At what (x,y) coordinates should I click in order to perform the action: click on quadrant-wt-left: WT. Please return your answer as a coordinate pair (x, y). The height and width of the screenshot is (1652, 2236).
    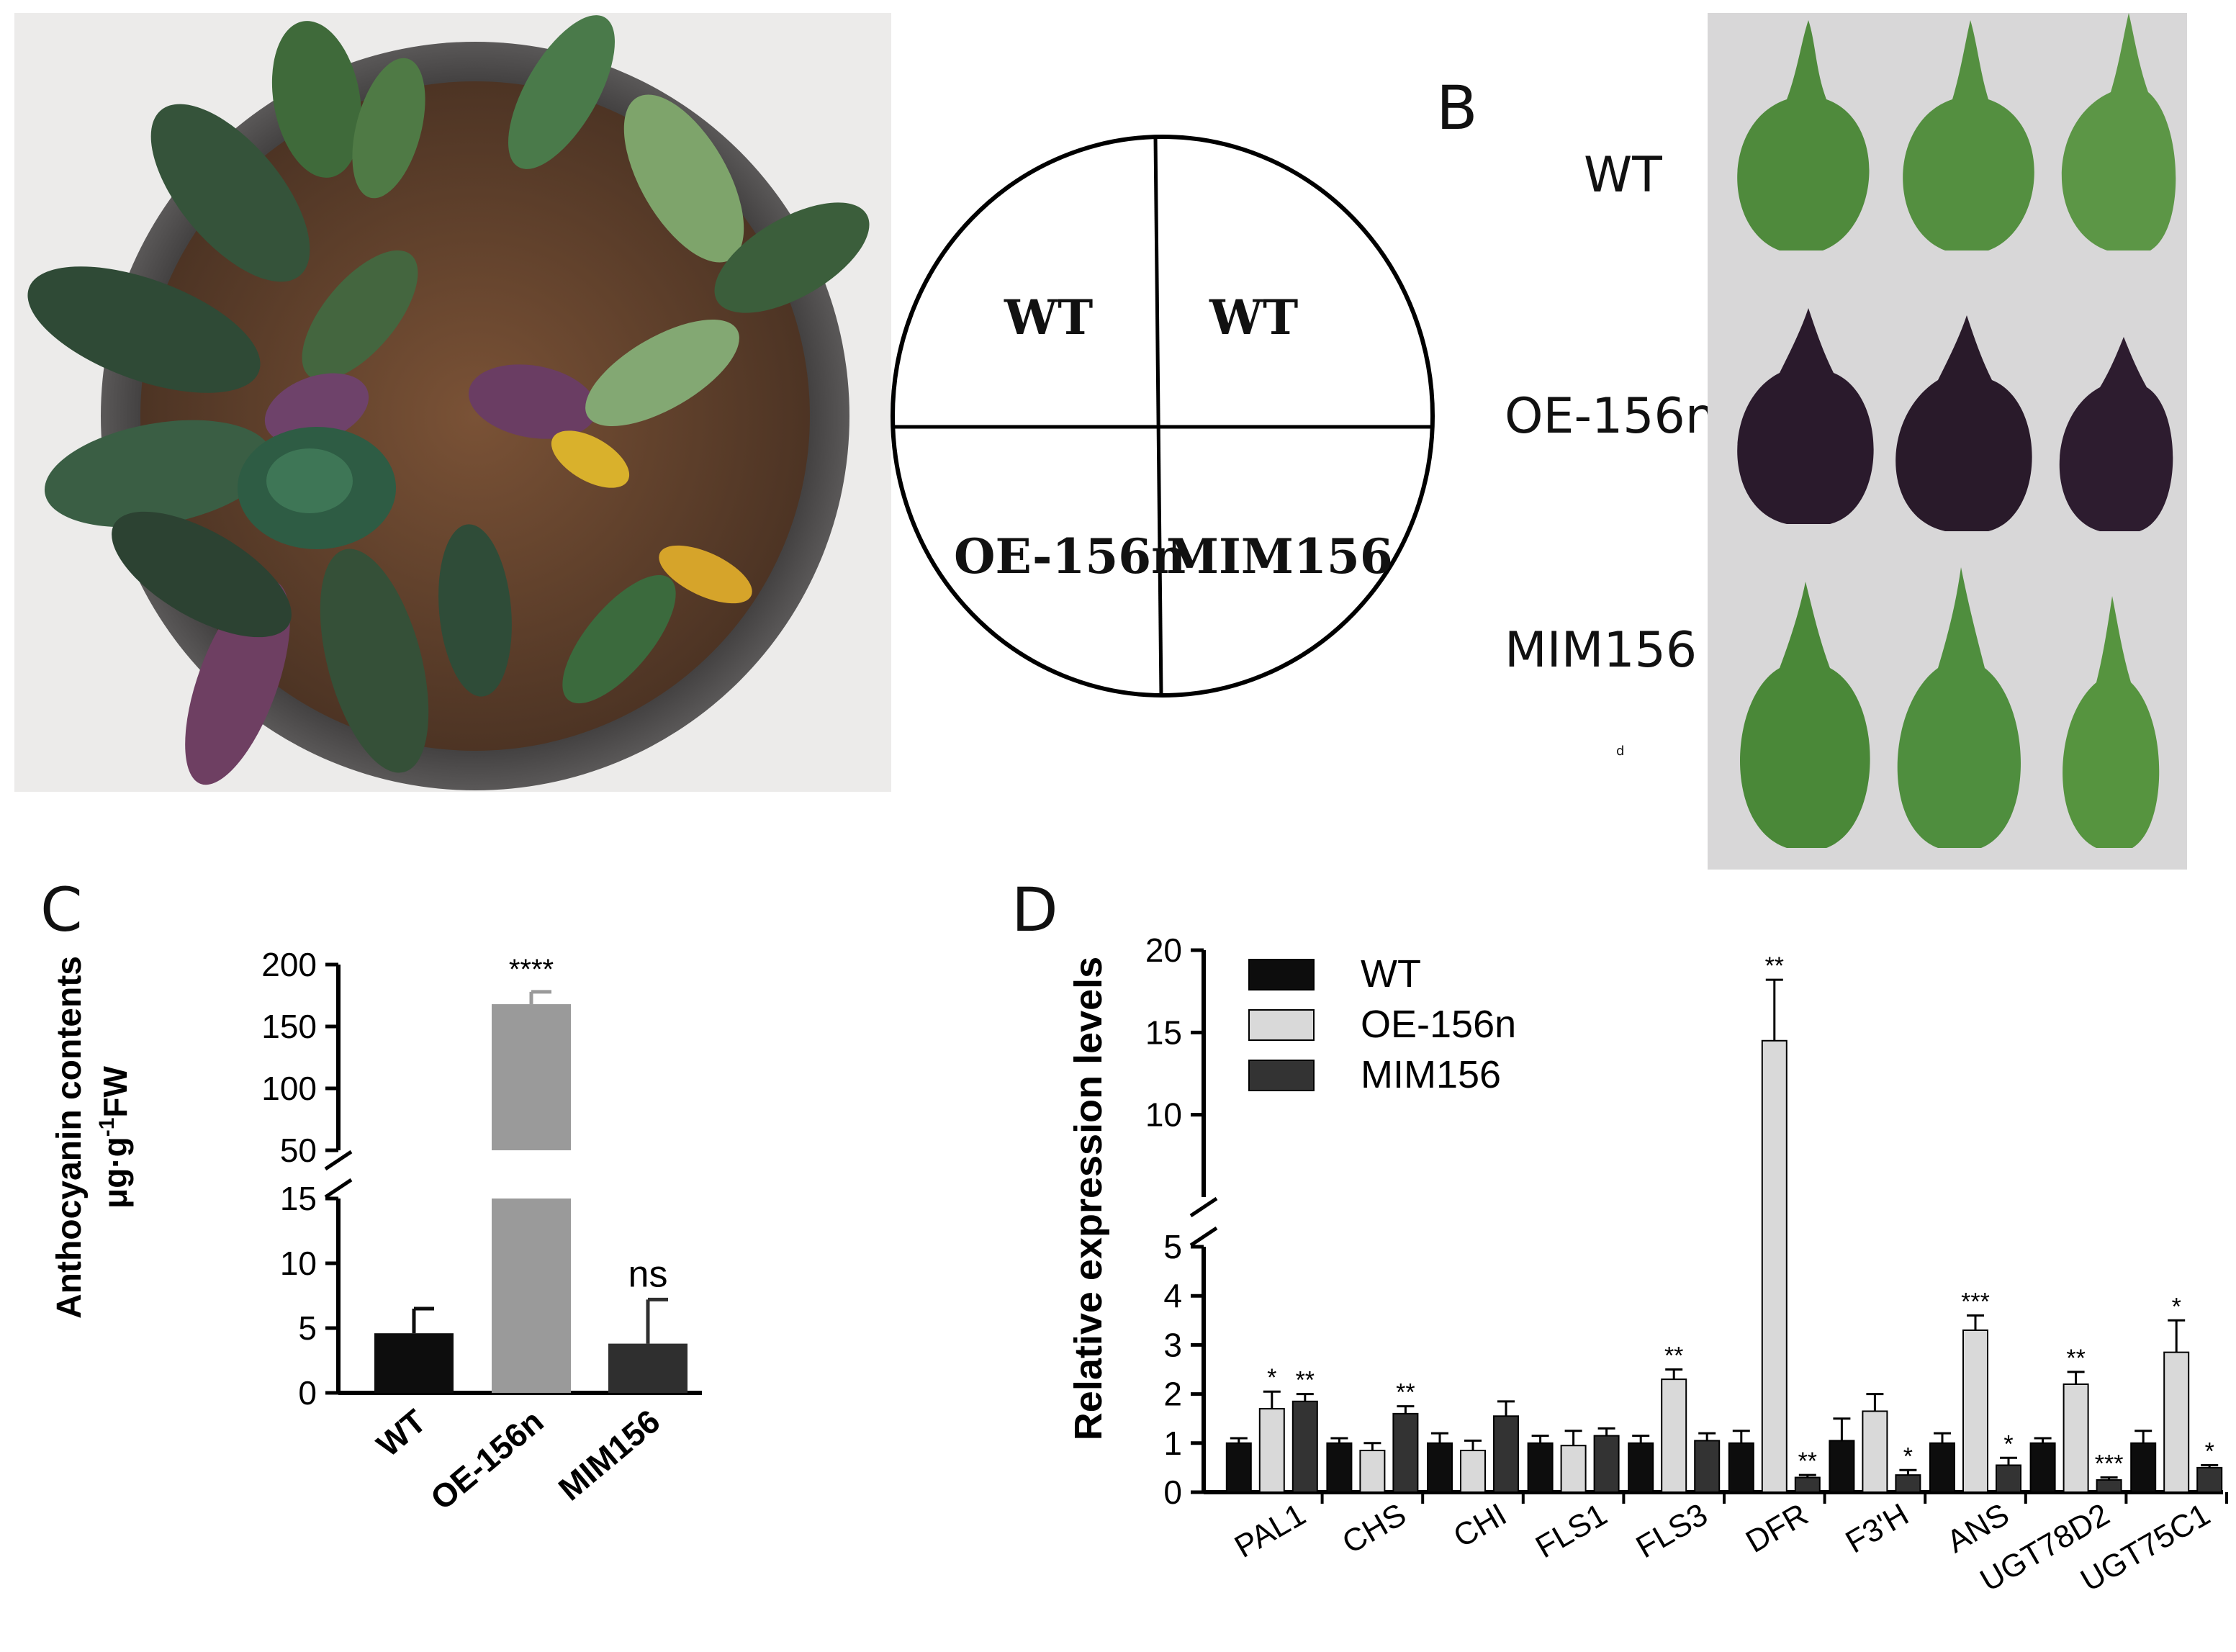
    Looking at the image, I should click on (1049, 318).